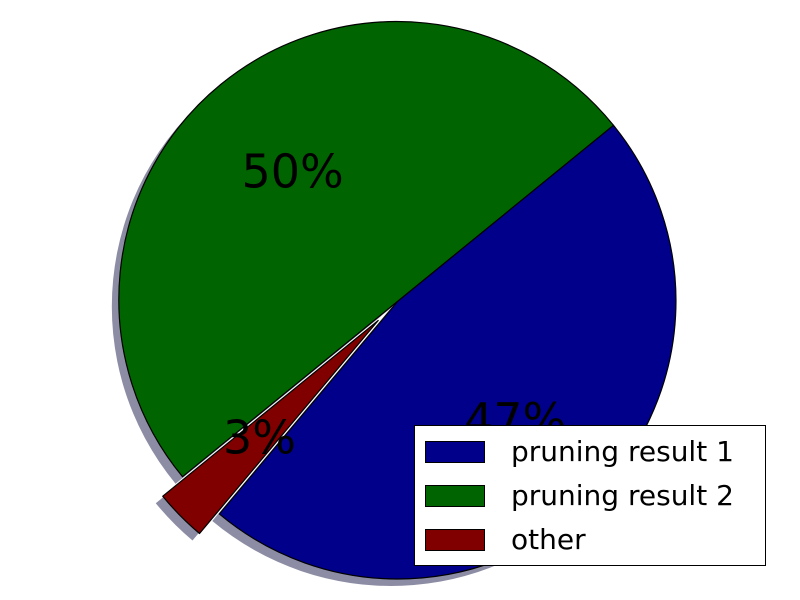 The height and width of the screenshot is (600, 800). I want to click on legend: pruning result 1 pruning result 2 other, so click(590, 495).